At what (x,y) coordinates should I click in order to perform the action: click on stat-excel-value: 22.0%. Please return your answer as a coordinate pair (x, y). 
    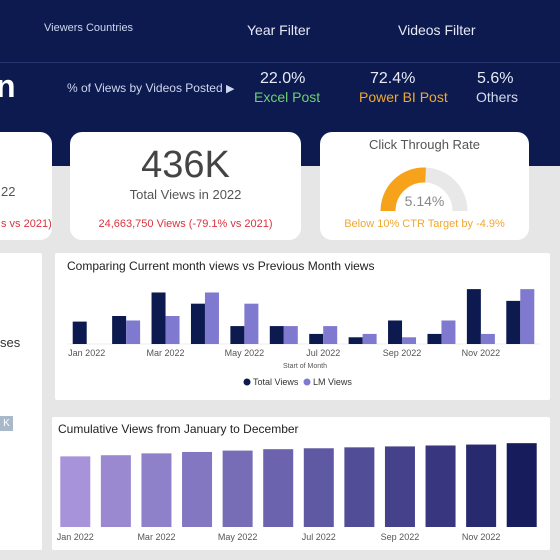
    Looking at the image, I should click on (283, 78).